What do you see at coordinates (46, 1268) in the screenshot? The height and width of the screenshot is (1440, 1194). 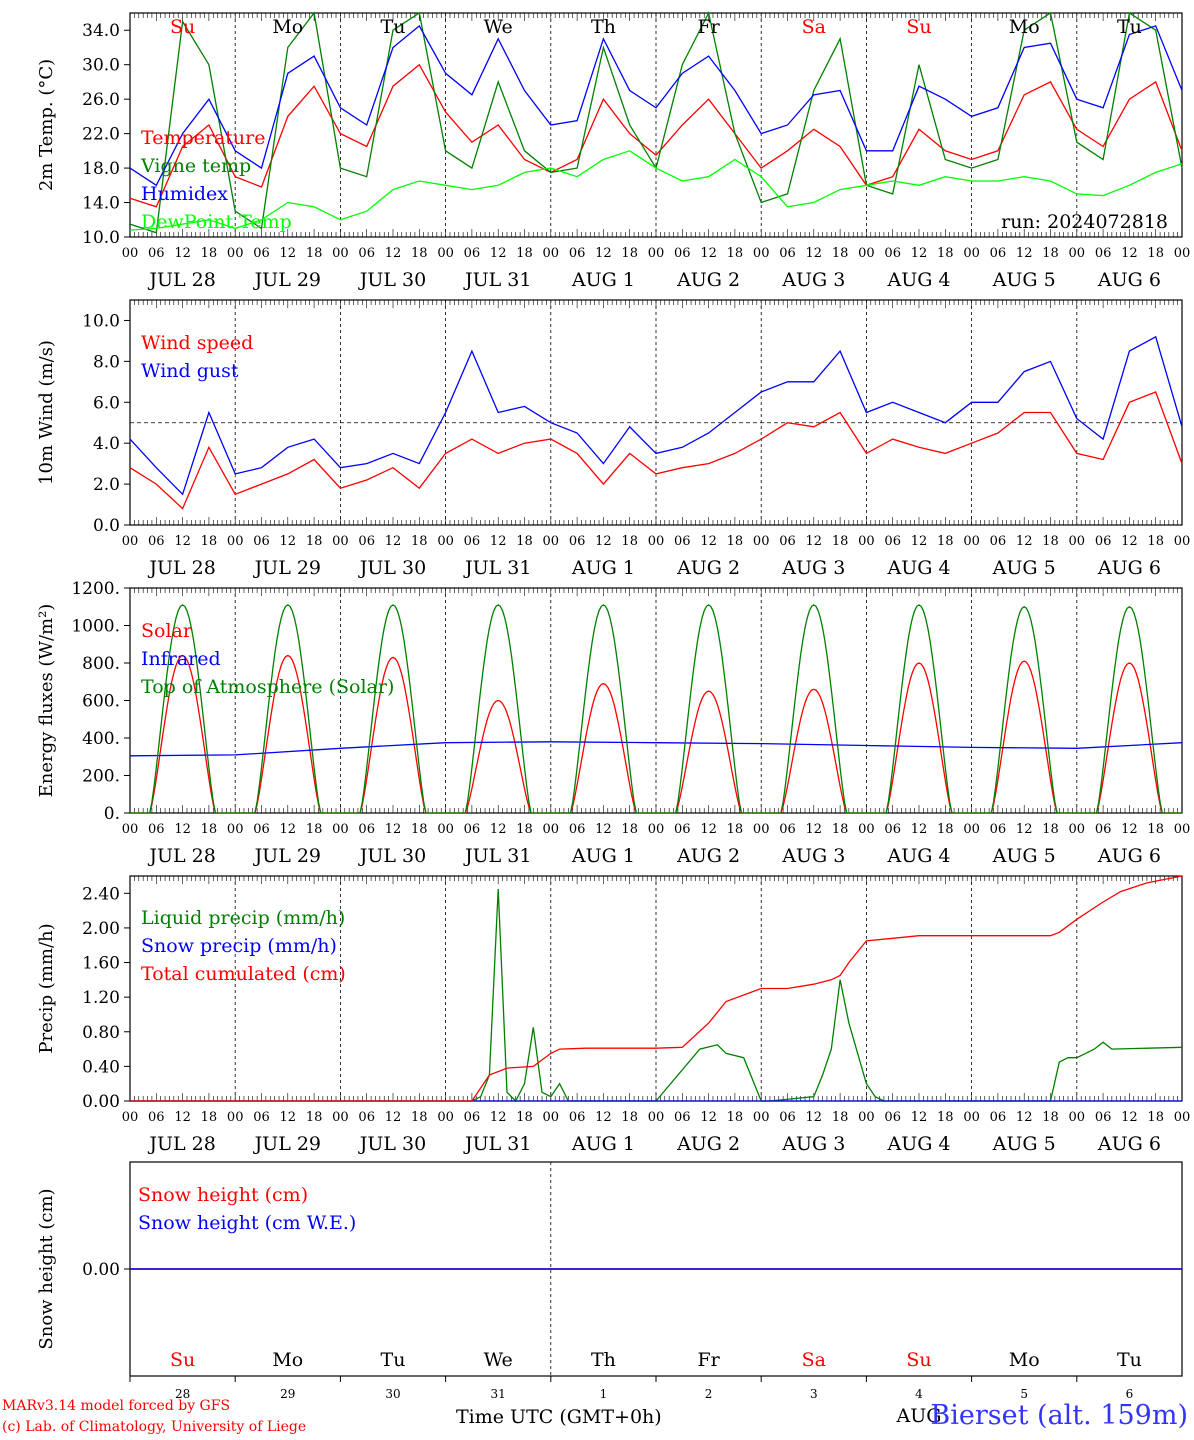 I see `y-axis-label: Snow height (cm)` at bounding box center [46, 1268].